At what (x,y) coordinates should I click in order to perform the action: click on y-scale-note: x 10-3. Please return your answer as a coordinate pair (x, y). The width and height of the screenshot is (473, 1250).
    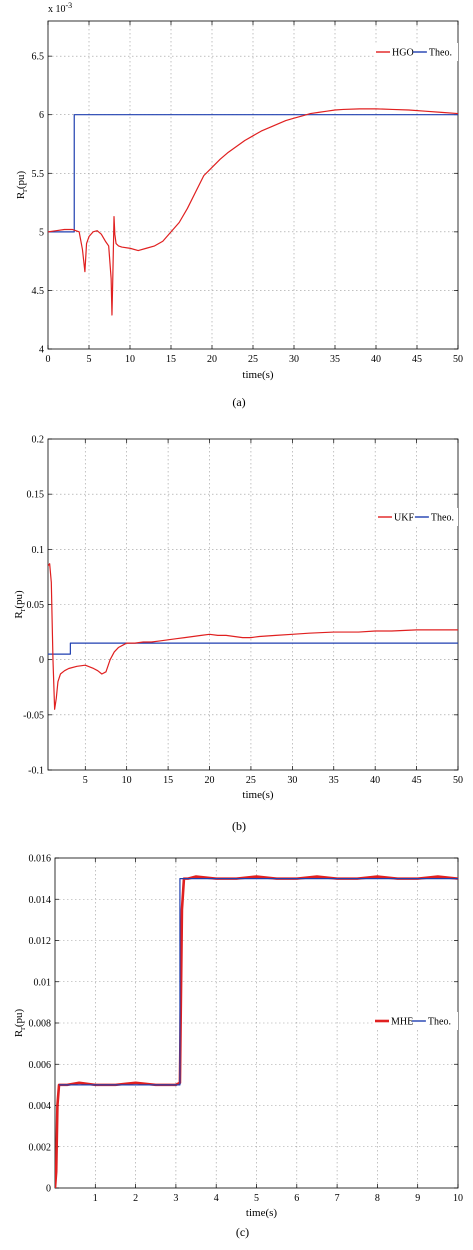
    Looking at the image, I should click on (60, 8).